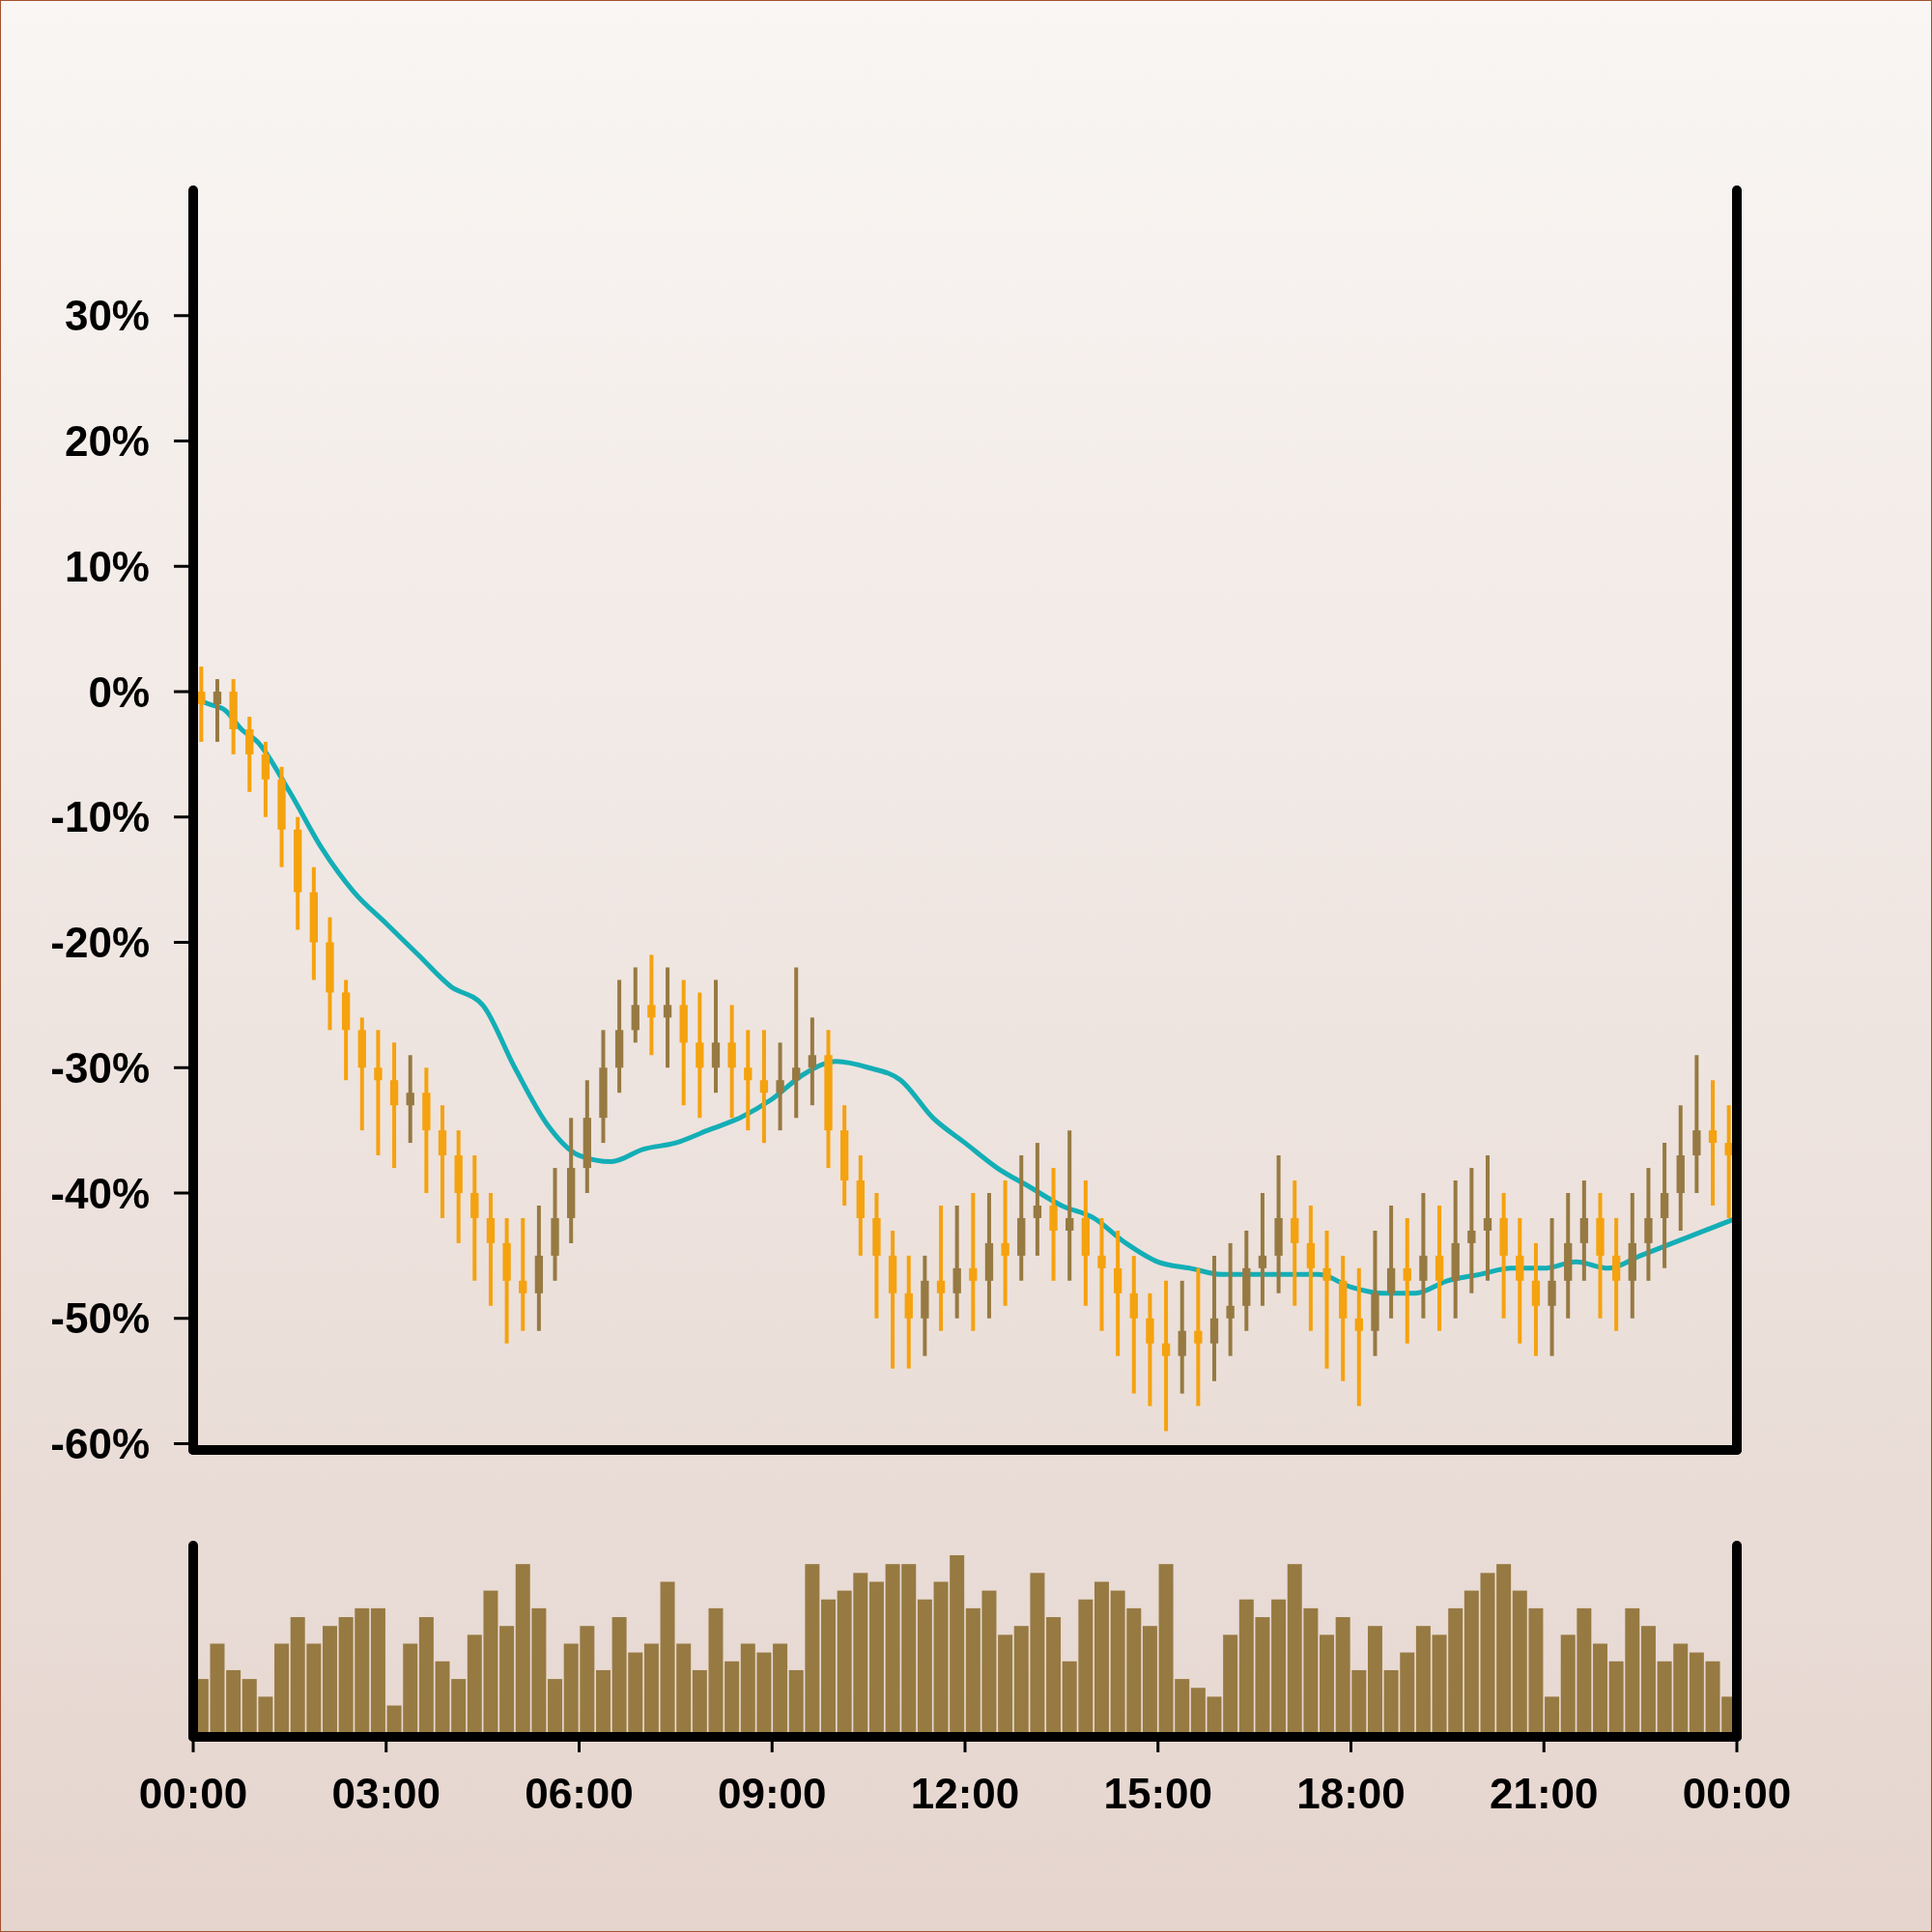 The height and width of the screenshot is (1932, 1932). I want to click on y-tick-label: 10%, so click(107, 566).